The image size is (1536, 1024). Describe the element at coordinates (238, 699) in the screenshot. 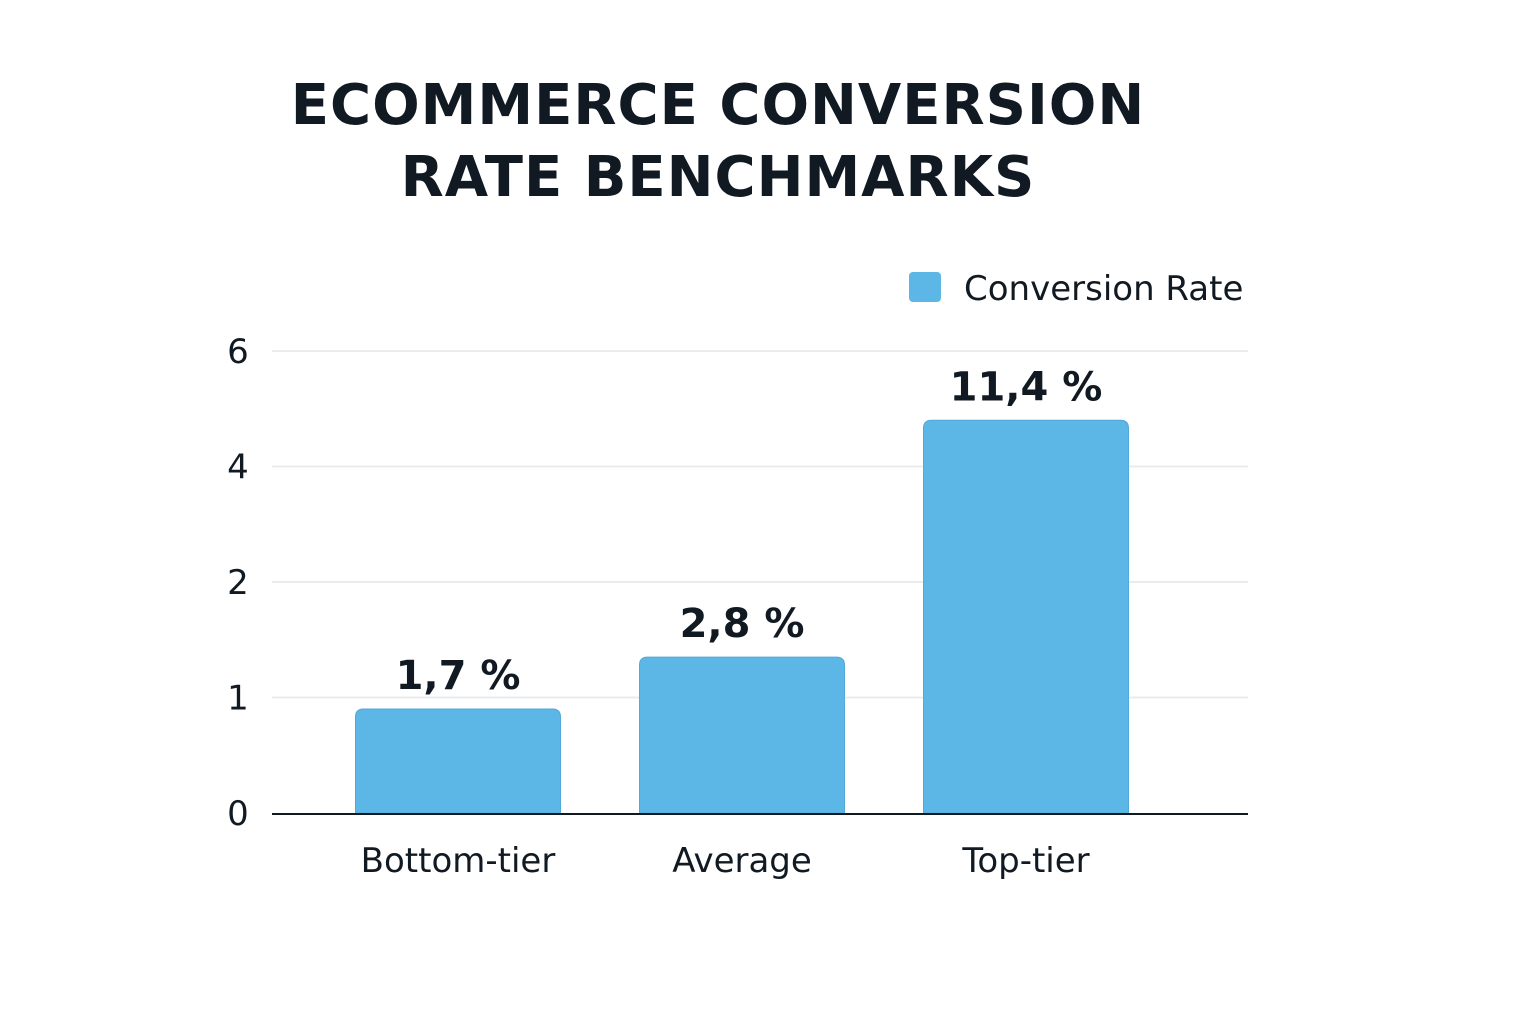

I see `y-tick-label-1: 1` at that location.